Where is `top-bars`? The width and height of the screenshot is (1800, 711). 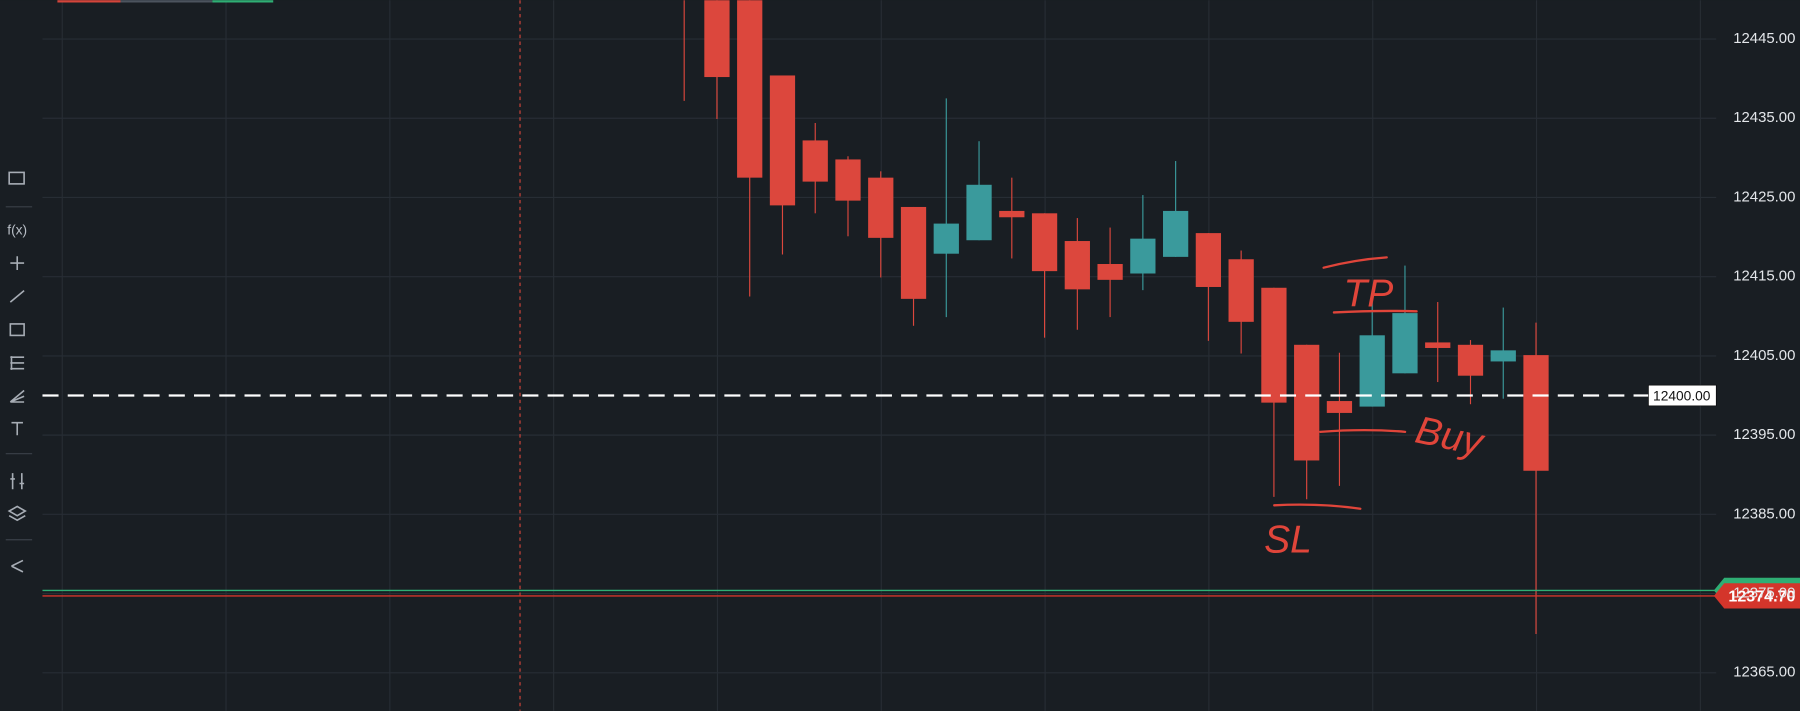 top-bars is located at coordinates (165, 1).